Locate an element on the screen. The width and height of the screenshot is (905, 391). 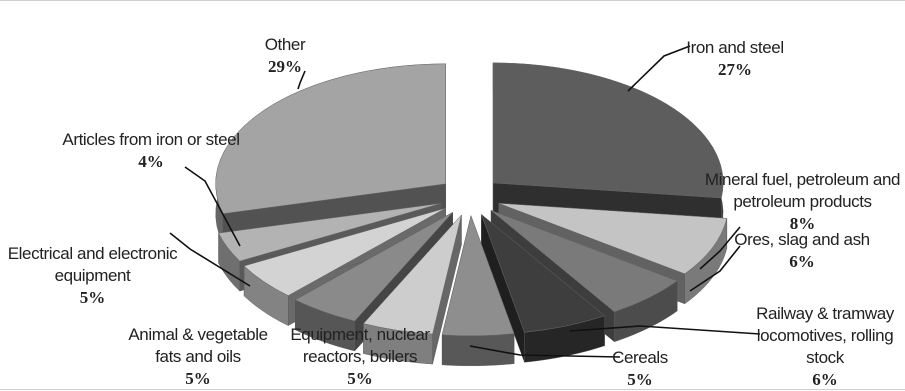
label-equipment-nuclear: Equipment, nuclear reactors, boilers 5% is located at coordinates (360, 357).